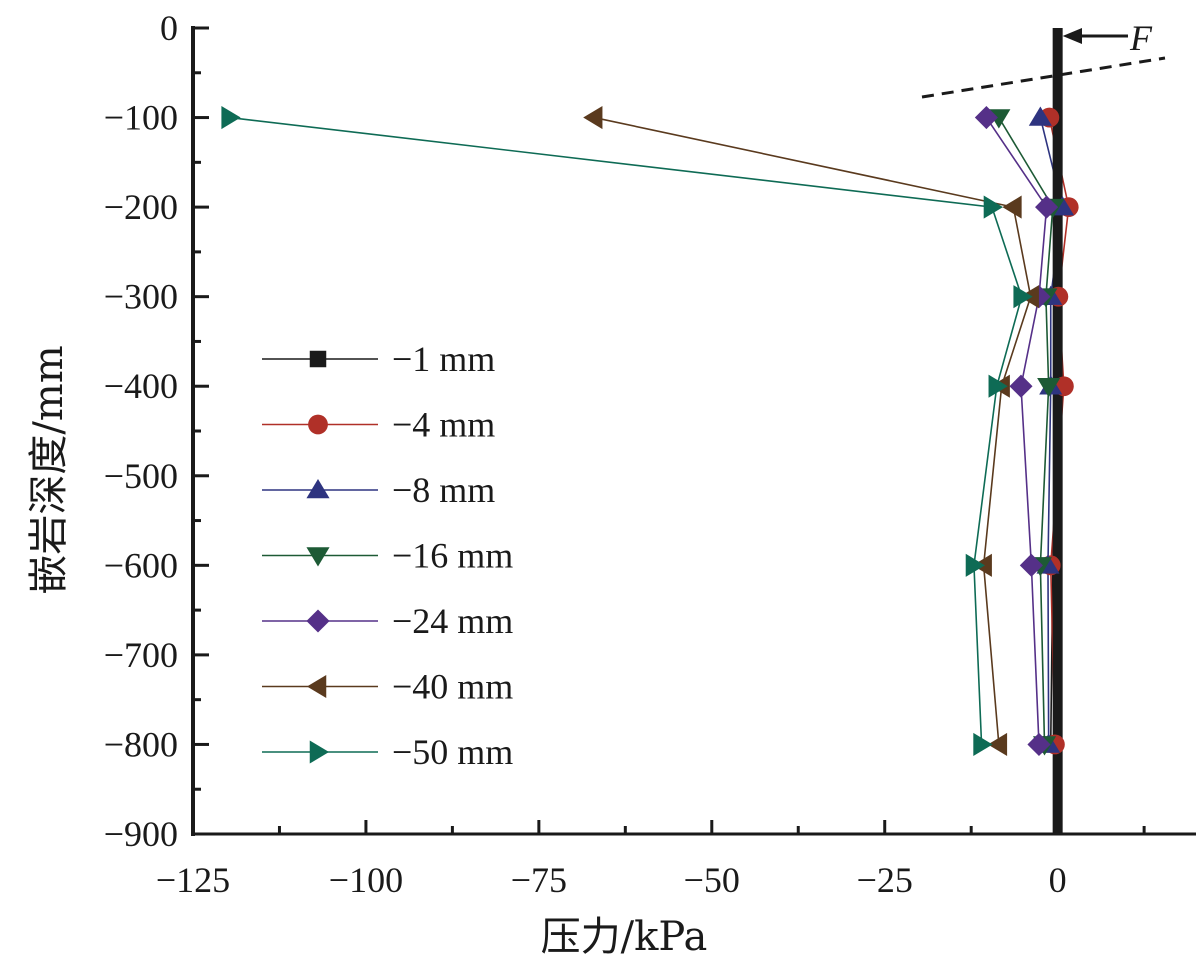  Describe the element at coordinates (141, 655) in the screenshot. I see `y-tick-label: −700` at that location.